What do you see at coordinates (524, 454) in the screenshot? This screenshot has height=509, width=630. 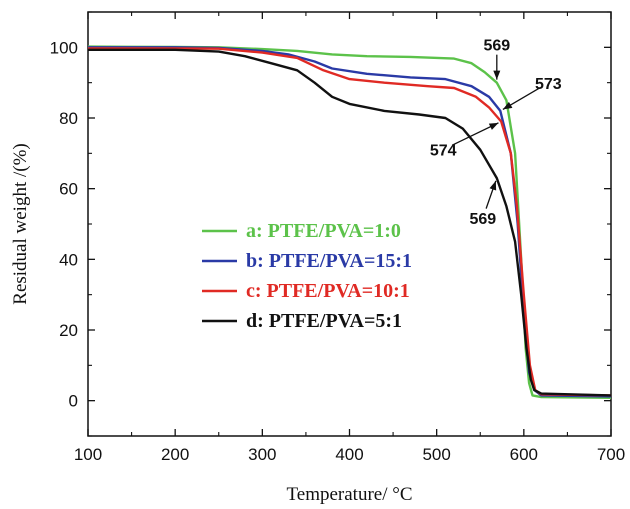 I see `x-tick-label: 600` at bounding box center [524, 454].